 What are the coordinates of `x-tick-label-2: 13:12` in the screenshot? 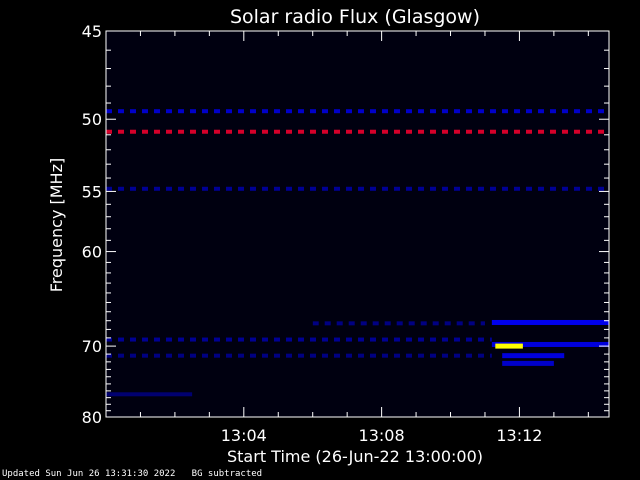 It's located at (519, 435).